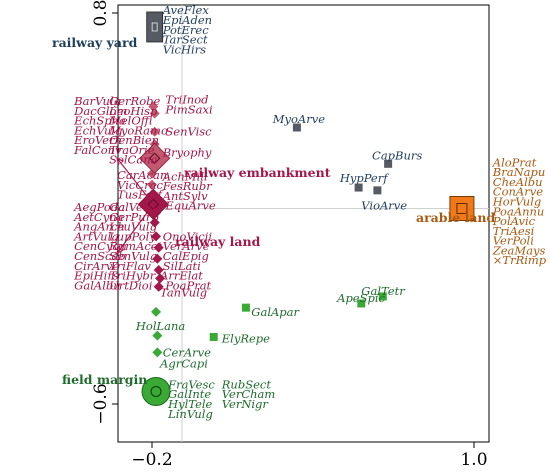 This screenshot has width=550, height=476. Describe the element at coordinates (134, 140) in the screenshot. I see `species-label: OenBien` at that location.